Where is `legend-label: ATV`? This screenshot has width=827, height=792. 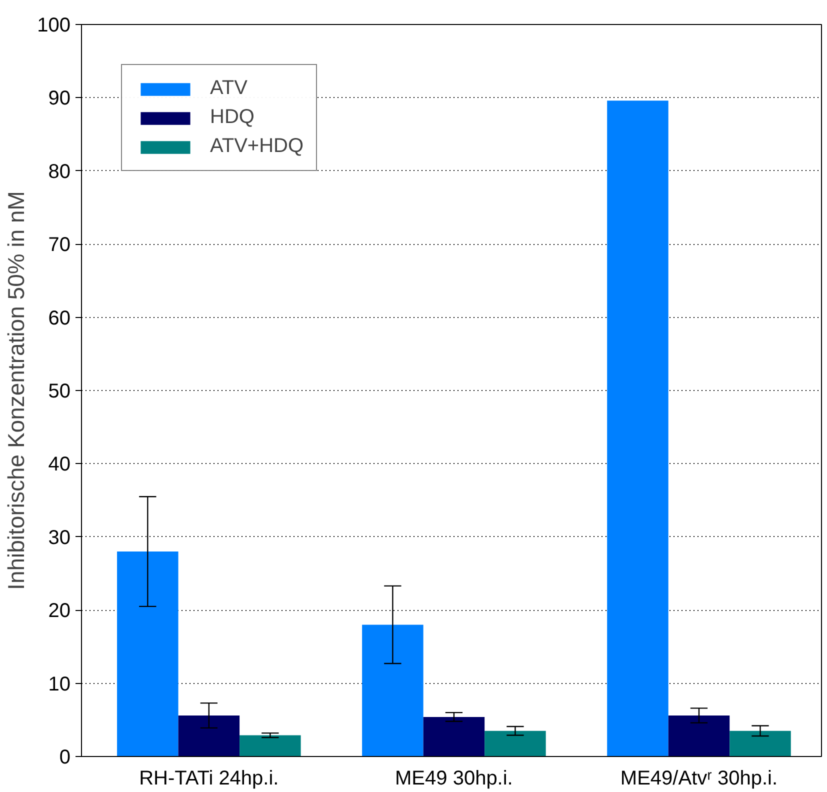
legend-label: ATV is located at coordinates (229, 88).